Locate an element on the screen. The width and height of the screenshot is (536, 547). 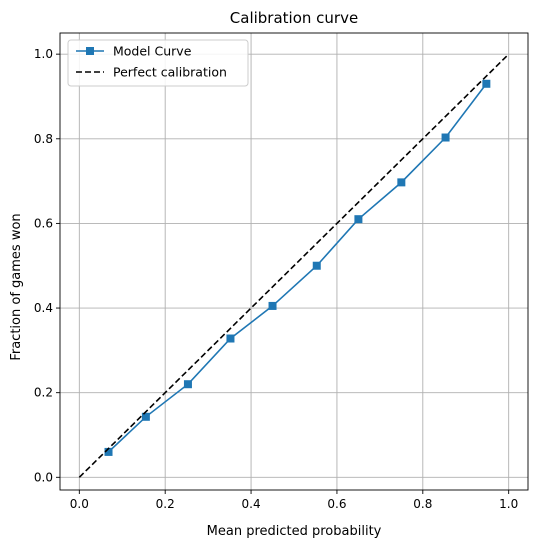
x-tick-label: 1.0 is located at coordinates (508, 504).